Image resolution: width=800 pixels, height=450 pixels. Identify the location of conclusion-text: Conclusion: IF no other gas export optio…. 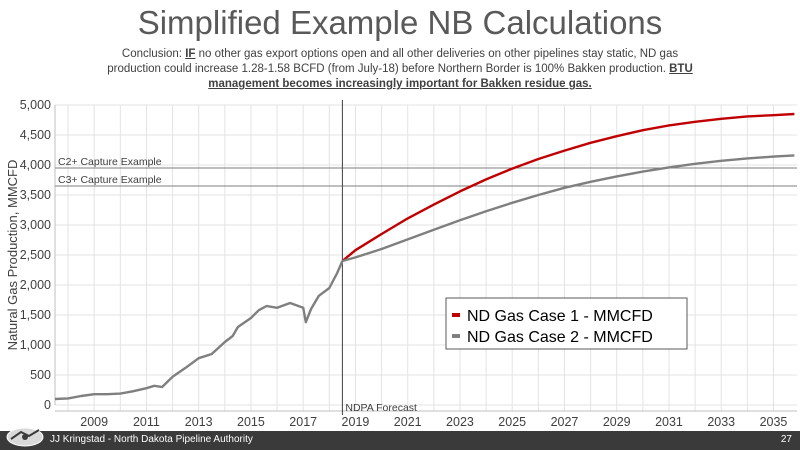
(400, 69).